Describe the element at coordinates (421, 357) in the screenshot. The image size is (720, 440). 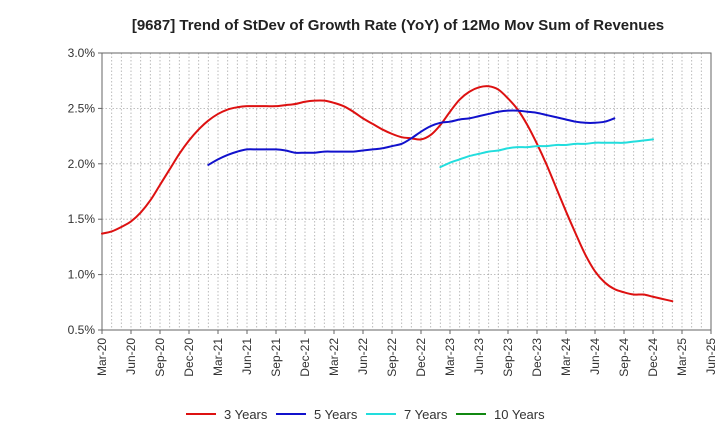
I see `x-tick-label: Dec-22` at that location.